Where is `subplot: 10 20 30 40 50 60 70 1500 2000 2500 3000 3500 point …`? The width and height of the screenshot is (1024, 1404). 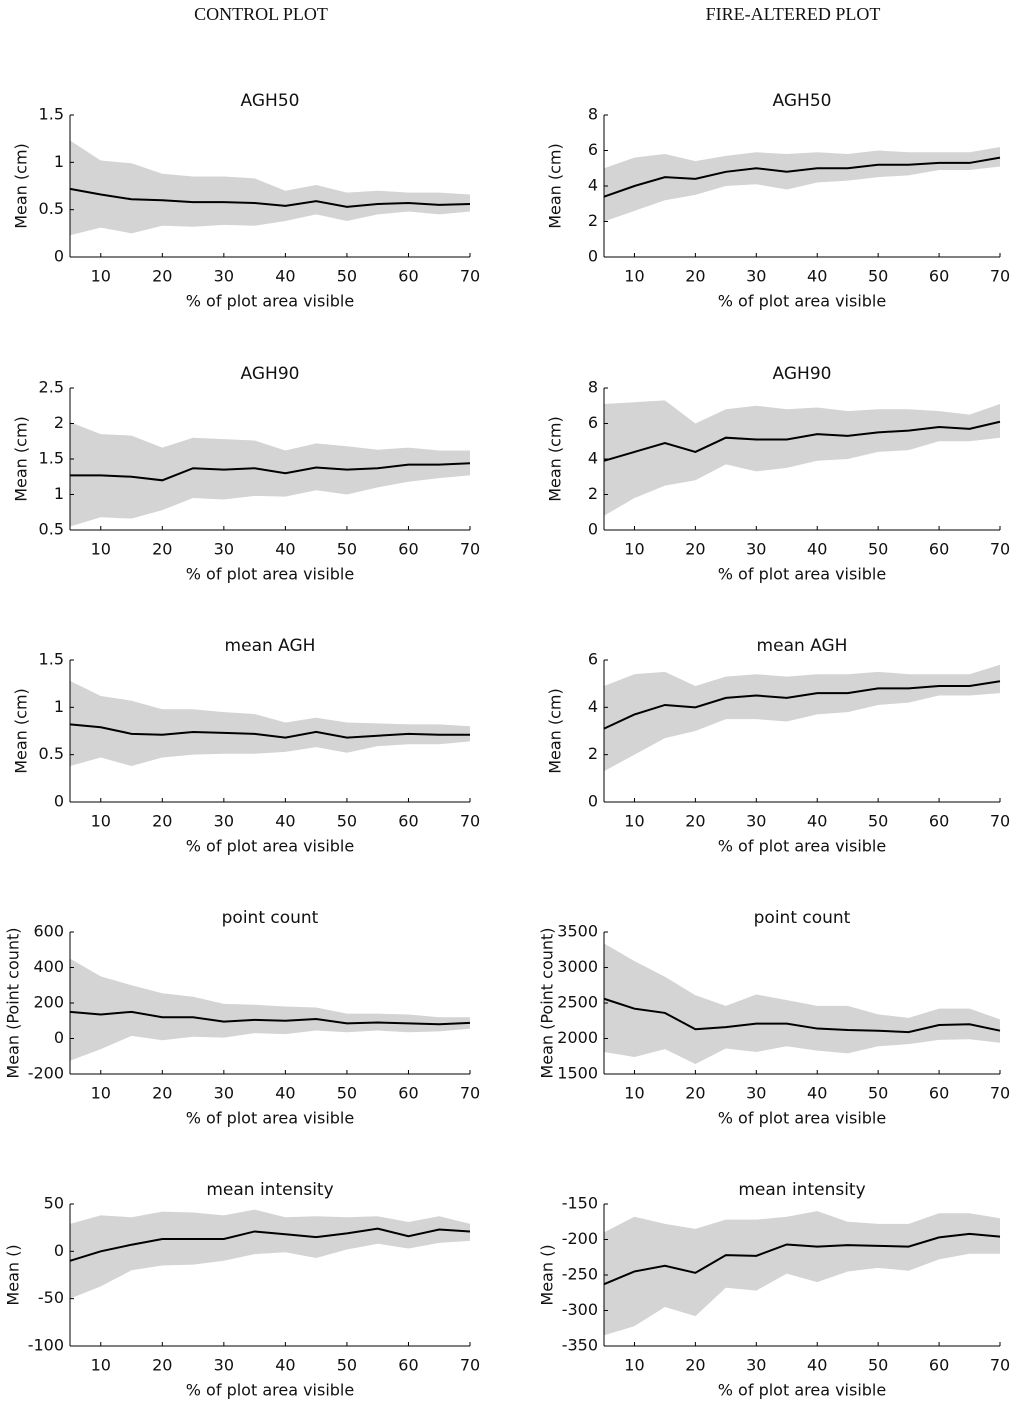
subplot: 10 20 30 40 50 60 70 1500 2000 2500 3000 3500 point … is located at coordinates (774, 1018).